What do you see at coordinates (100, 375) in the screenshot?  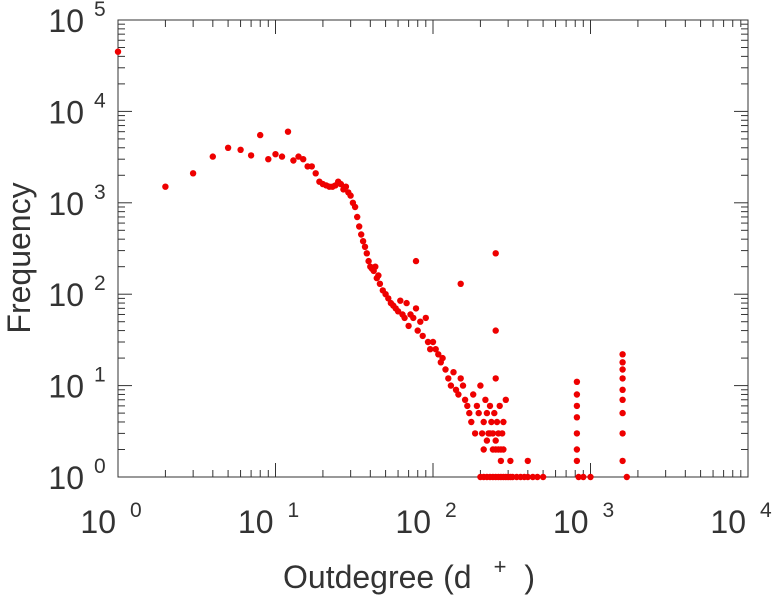 I see `y-tick-exponent: 1` at bounding box center [100, 375].